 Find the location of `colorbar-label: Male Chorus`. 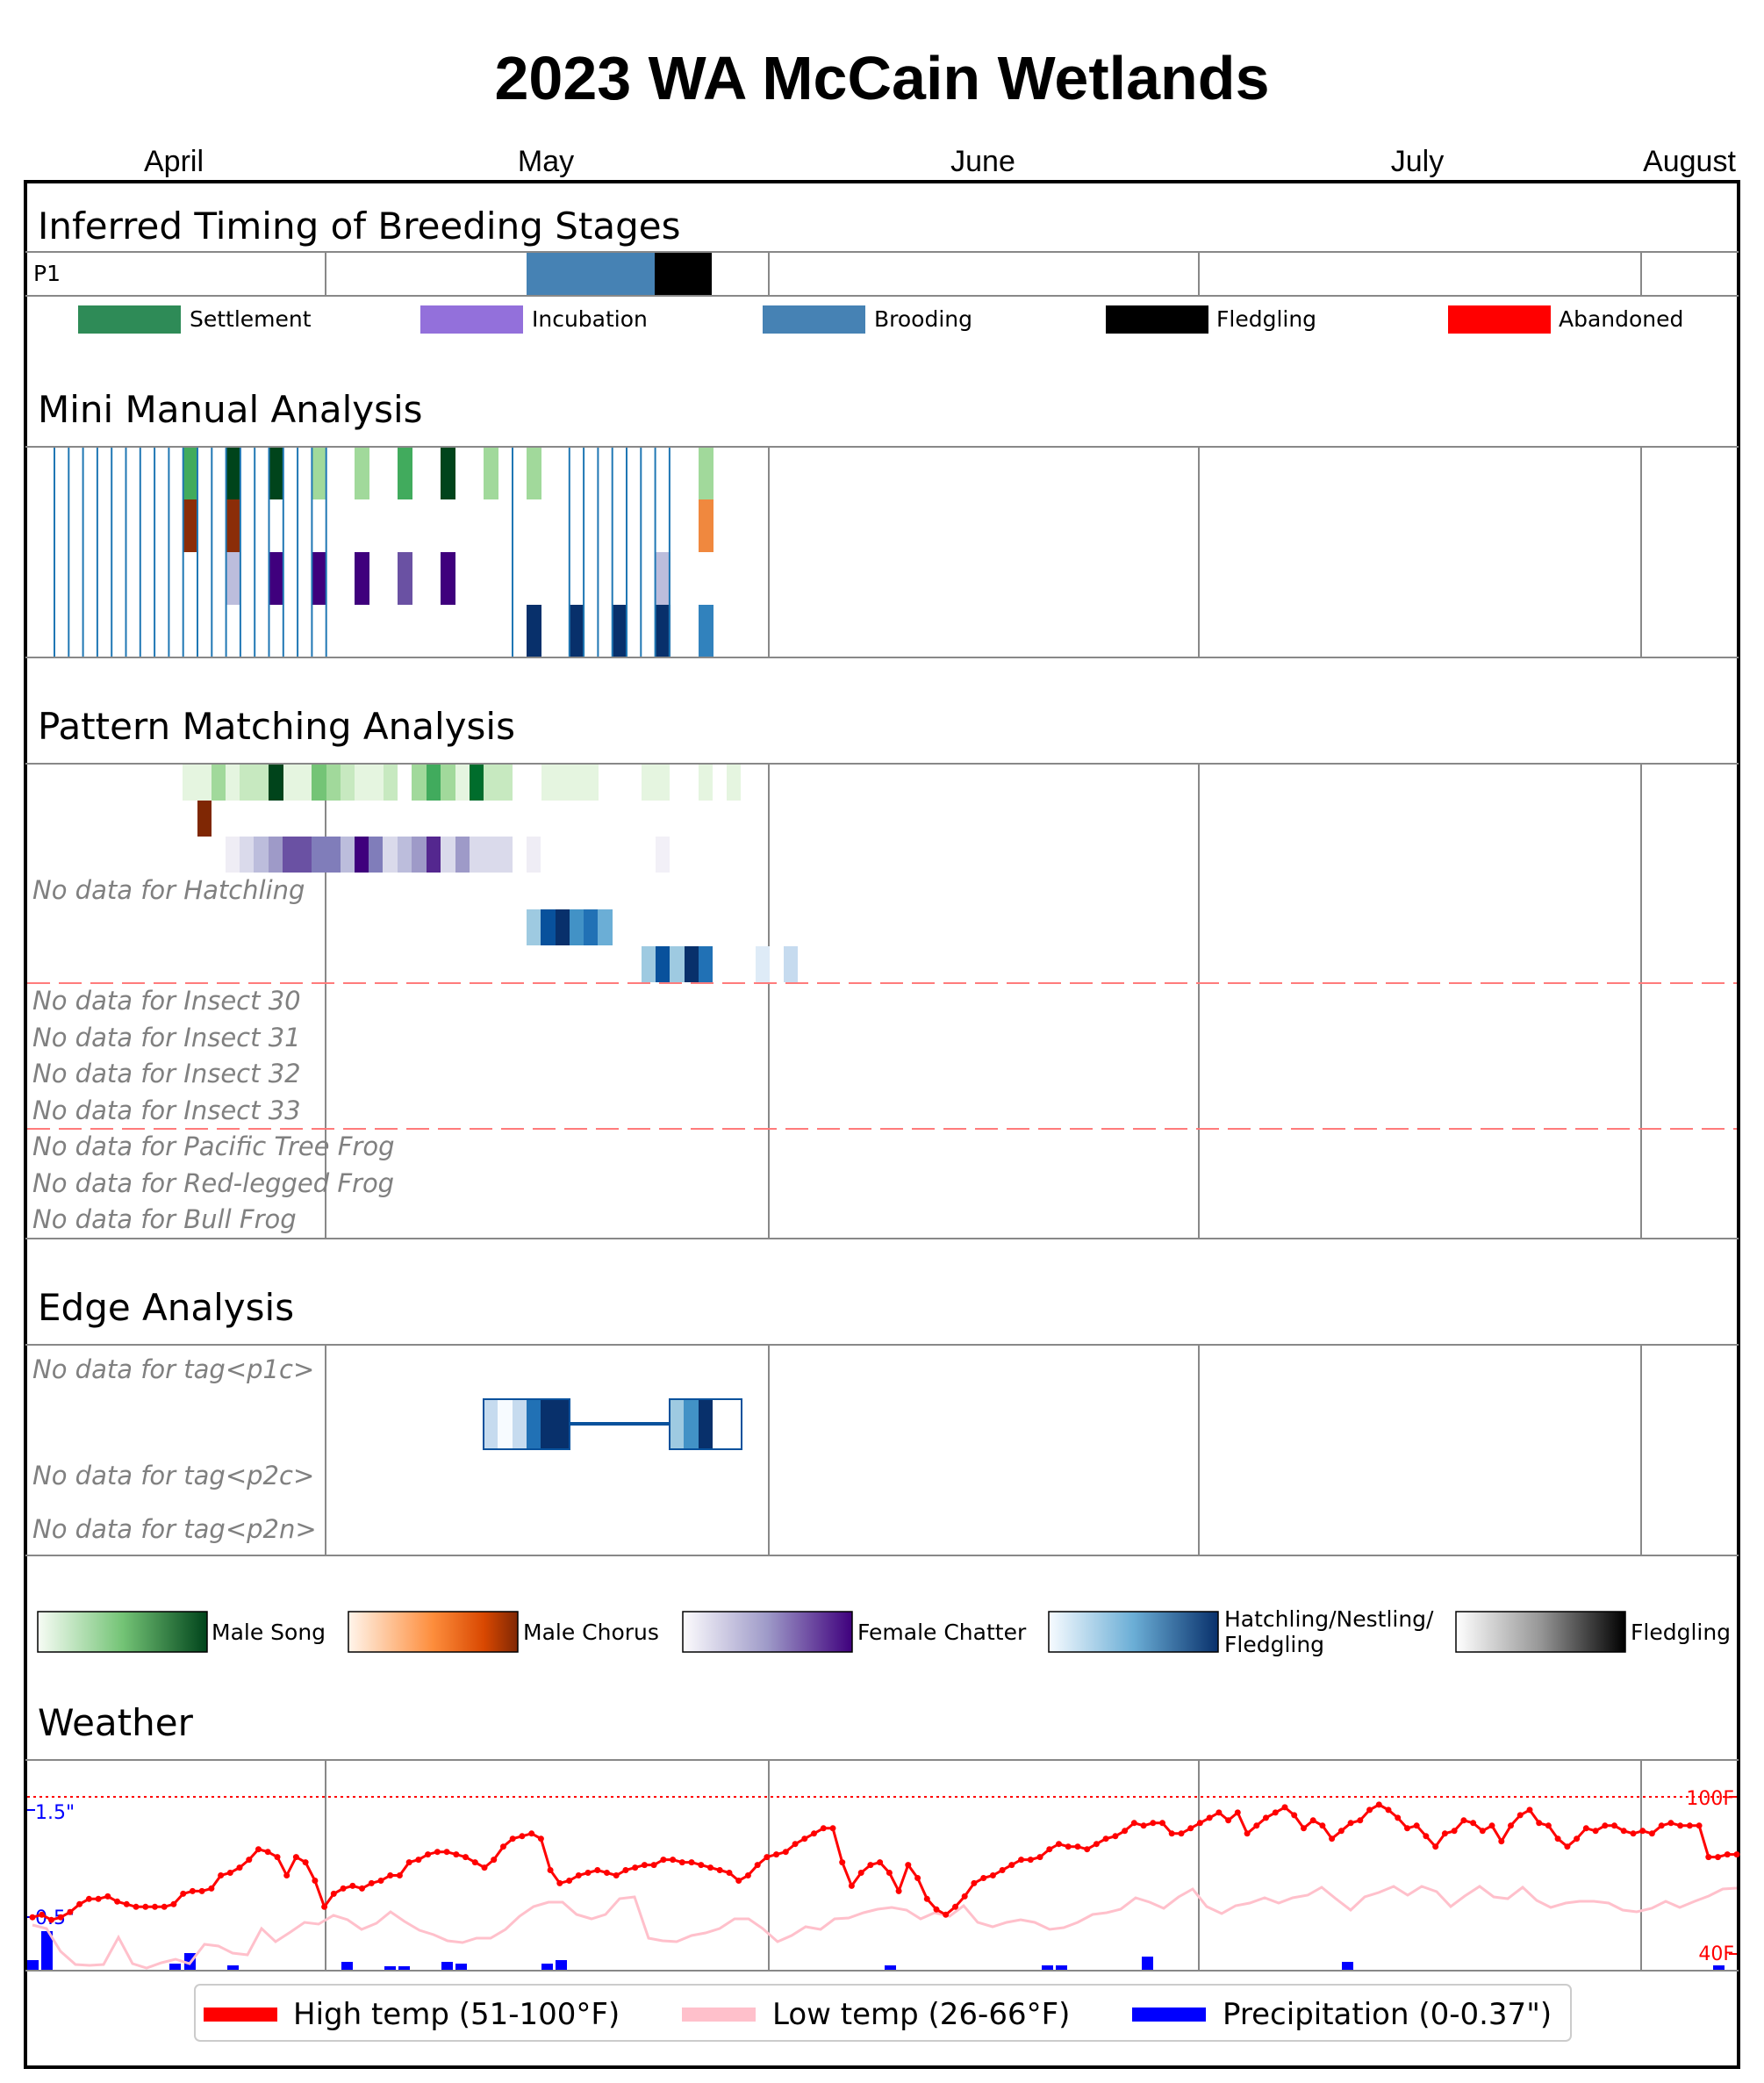

colorbar-label: Male Chorus is located at coordinates (591, 1632).